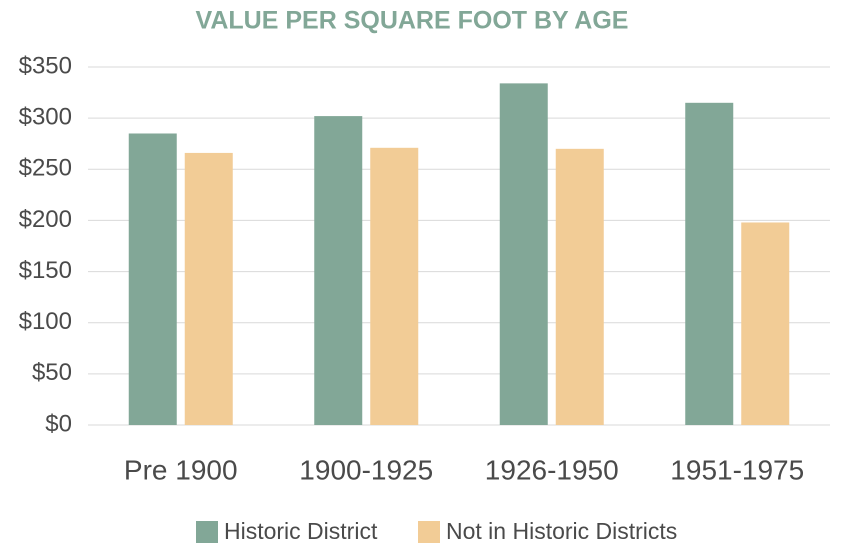  Describe the element at coordinates (301, 531) in the screenshot. I see `legend-label: Historic District` at that location.